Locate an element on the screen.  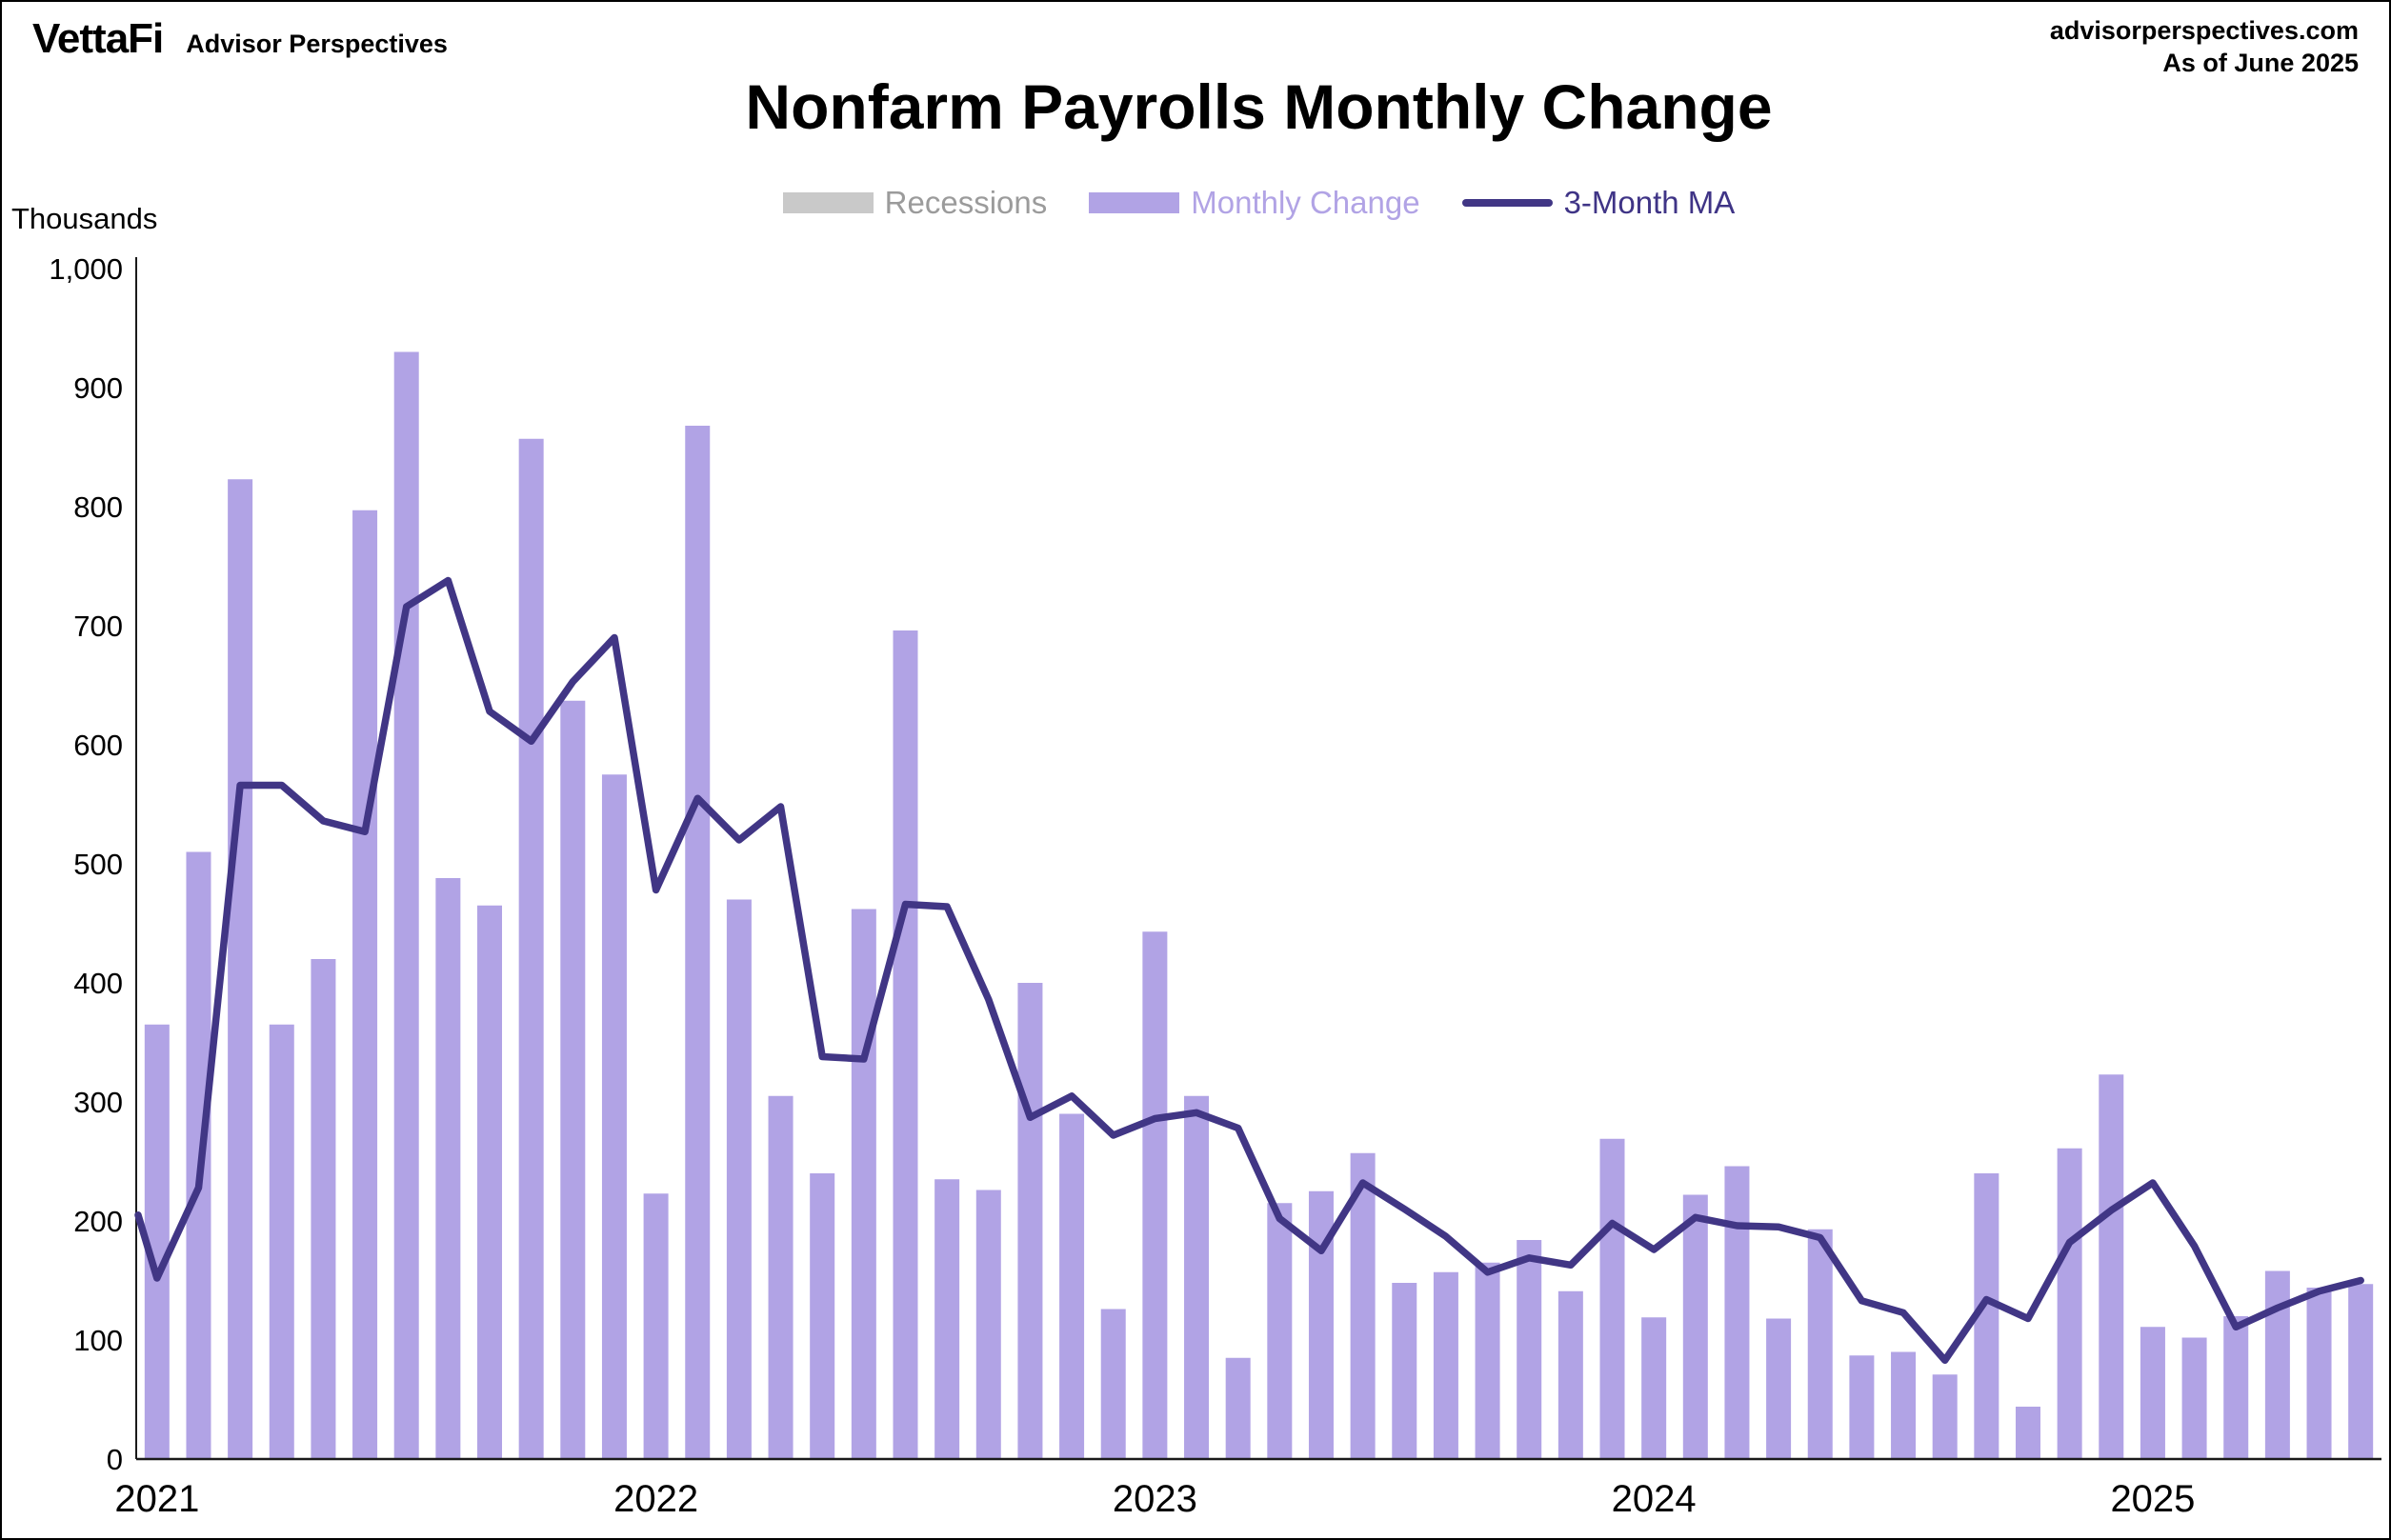
y-tick-label-1000: 1,000 is located at coordinates (86, 269).